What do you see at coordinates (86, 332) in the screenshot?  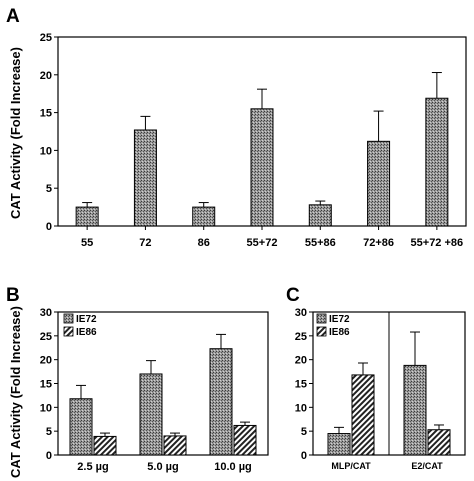 I see `panel-b-legend-label: IE86` at bounding box center [86, 332].